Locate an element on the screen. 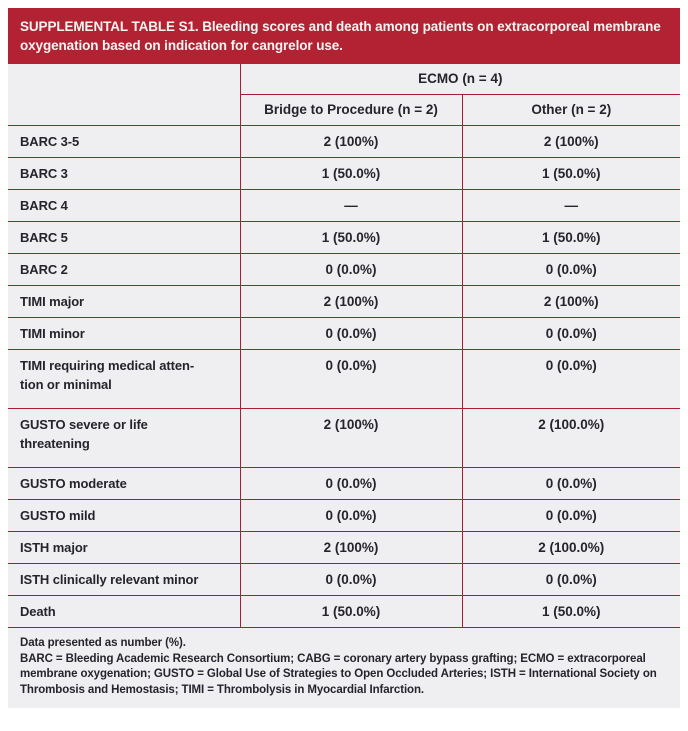 This screenshot has height=731, width=688. bridge-value: — is located at coordinates (351, 205).